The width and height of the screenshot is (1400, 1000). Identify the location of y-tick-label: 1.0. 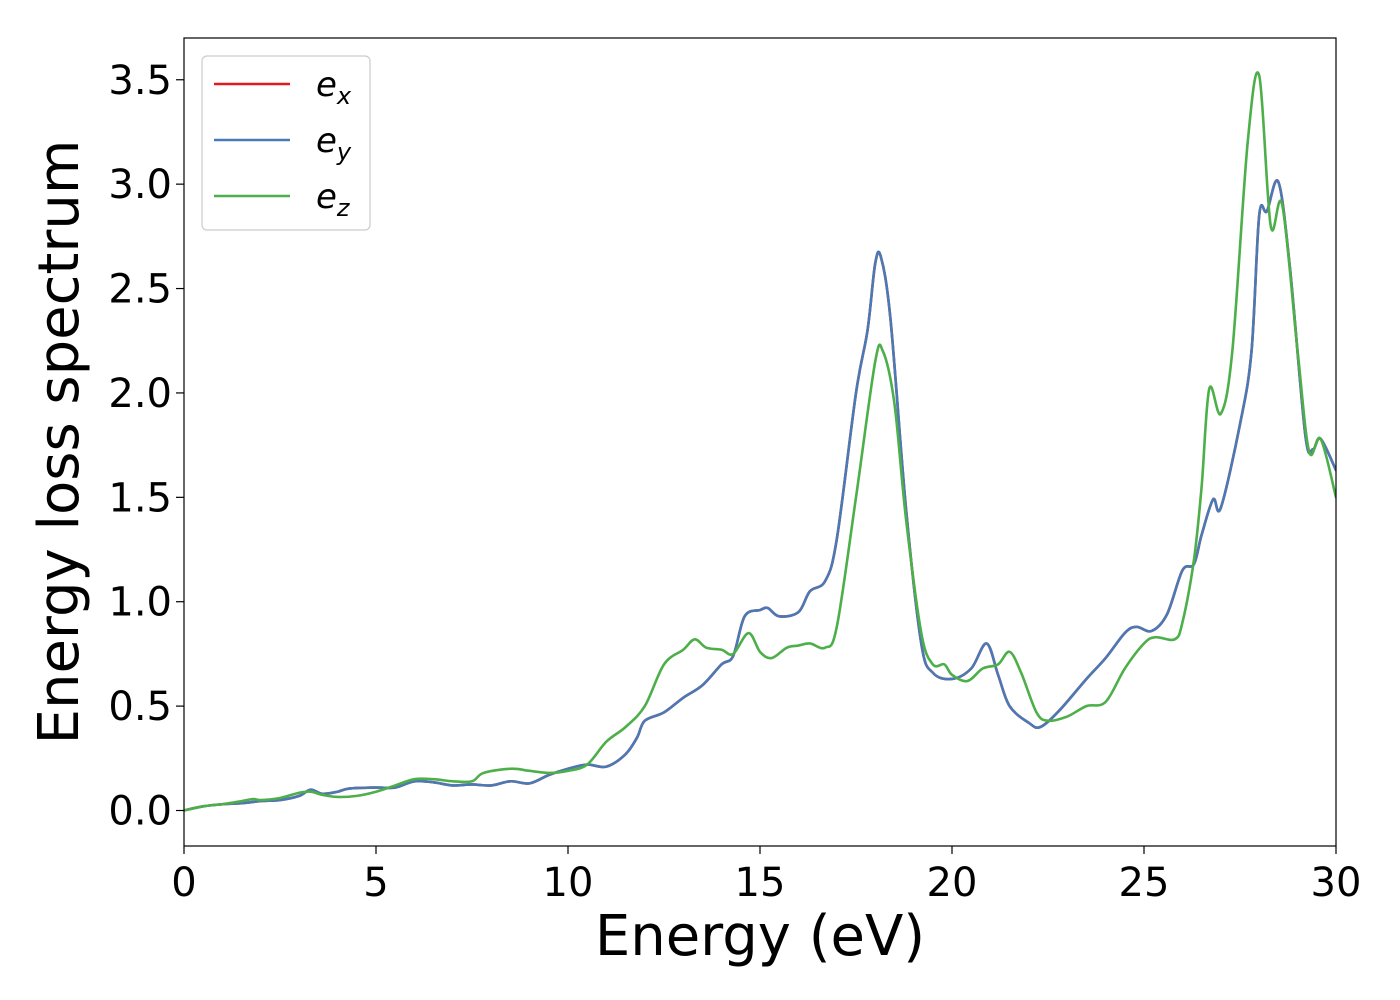
(140, 603).